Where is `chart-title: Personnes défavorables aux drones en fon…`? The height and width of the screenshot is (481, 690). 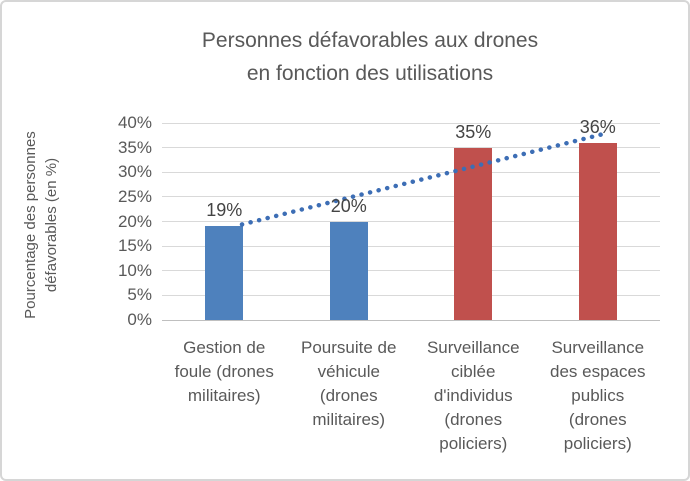
chart-title: Personnes défavorables aux drones en fon… is located at coordinates (370, 57).